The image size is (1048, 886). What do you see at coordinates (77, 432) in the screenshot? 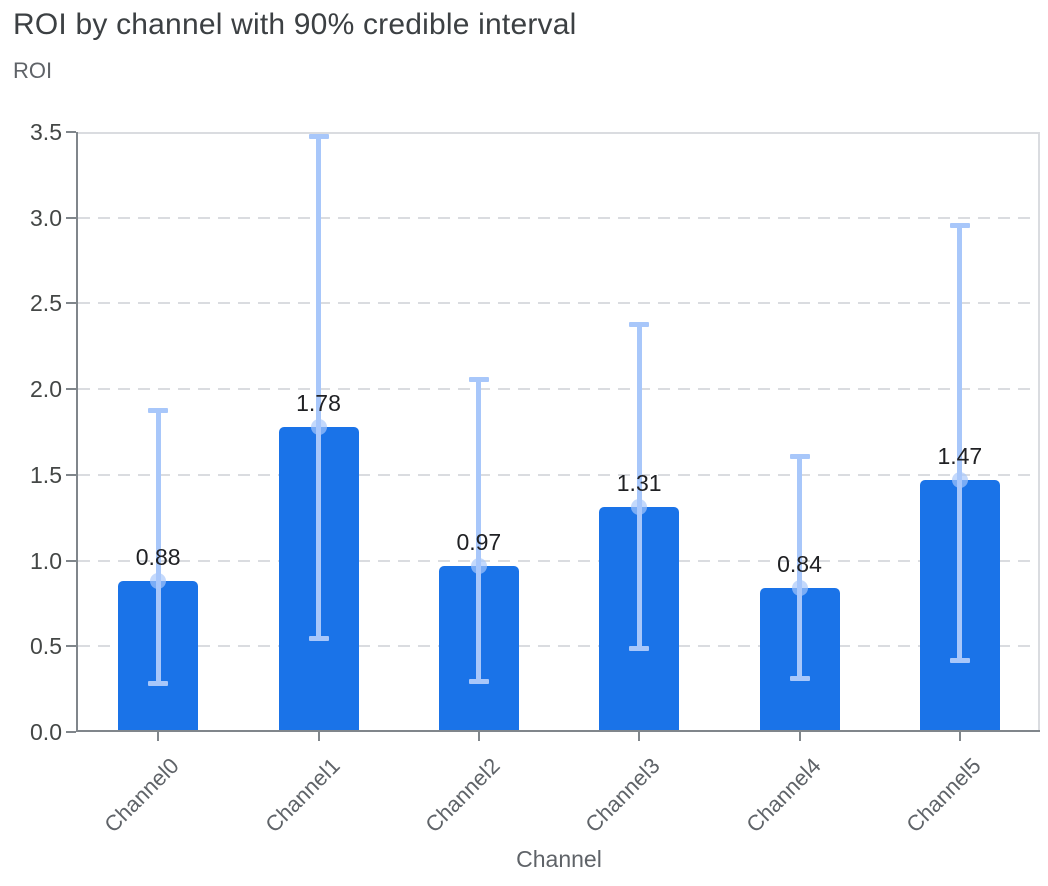
I see `y-axis-line` at bounding box center [77, 432].